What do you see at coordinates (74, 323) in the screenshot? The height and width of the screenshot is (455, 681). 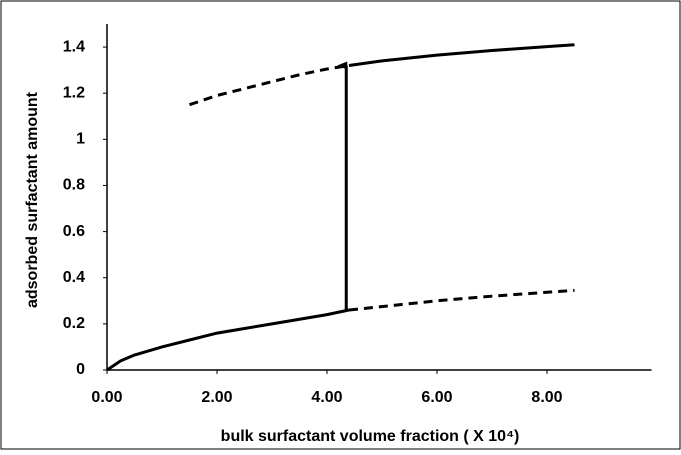 I see `y-tick-label: 0.2` at bounding box center [74, 323].